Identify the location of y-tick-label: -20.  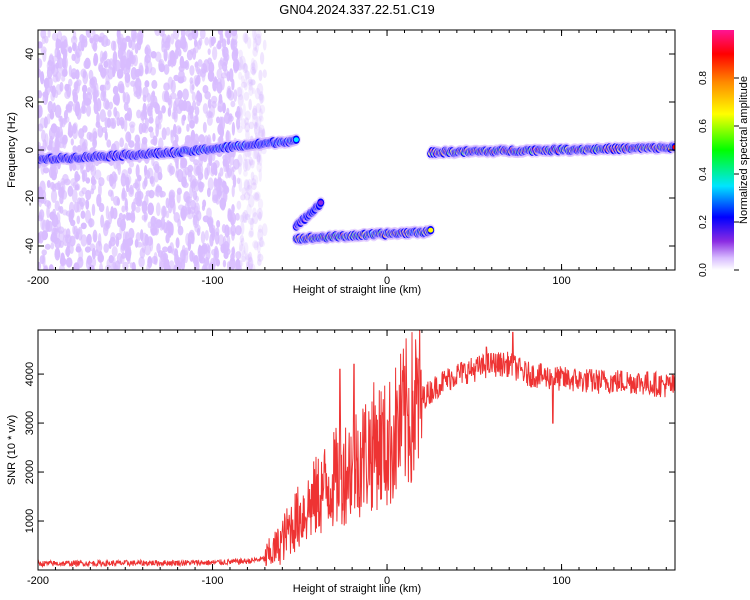
(30, 198).